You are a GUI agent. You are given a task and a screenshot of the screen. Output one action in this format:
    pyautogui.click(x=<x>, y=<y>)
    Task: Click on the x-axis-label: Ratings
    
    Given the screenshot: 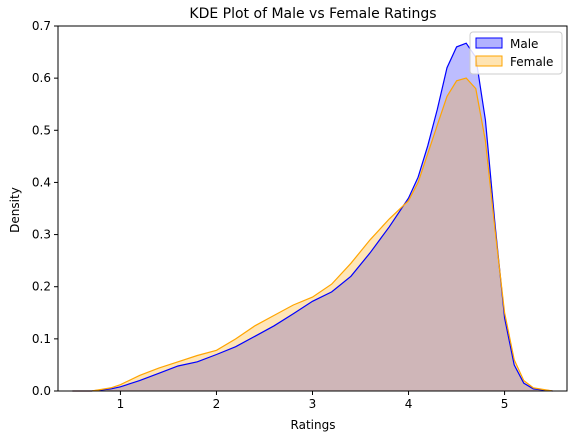 What is the action you would take?
    pyautogui.click(x=313, y=425)
    